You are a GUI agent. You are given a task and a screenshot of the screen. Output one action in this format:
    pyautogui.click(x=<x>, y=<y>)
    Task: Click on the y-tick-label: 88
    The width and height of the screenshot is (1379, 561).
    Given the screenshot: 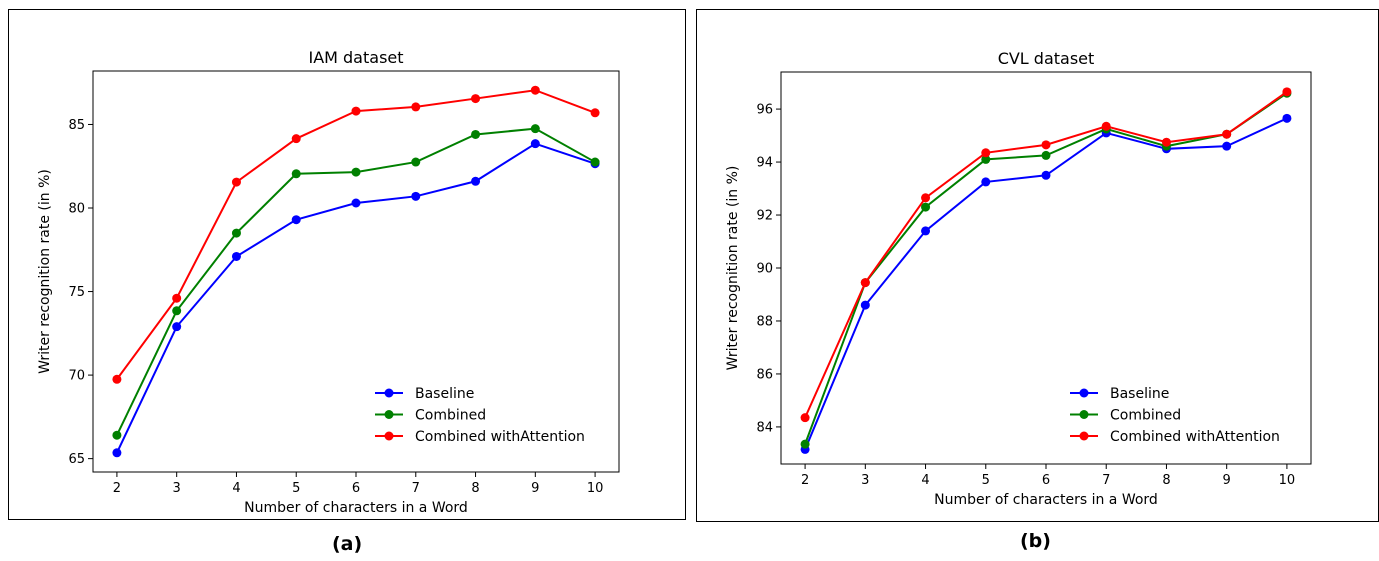 What is the action you would take?
    pyautogui.click(x=764, y=321)
    